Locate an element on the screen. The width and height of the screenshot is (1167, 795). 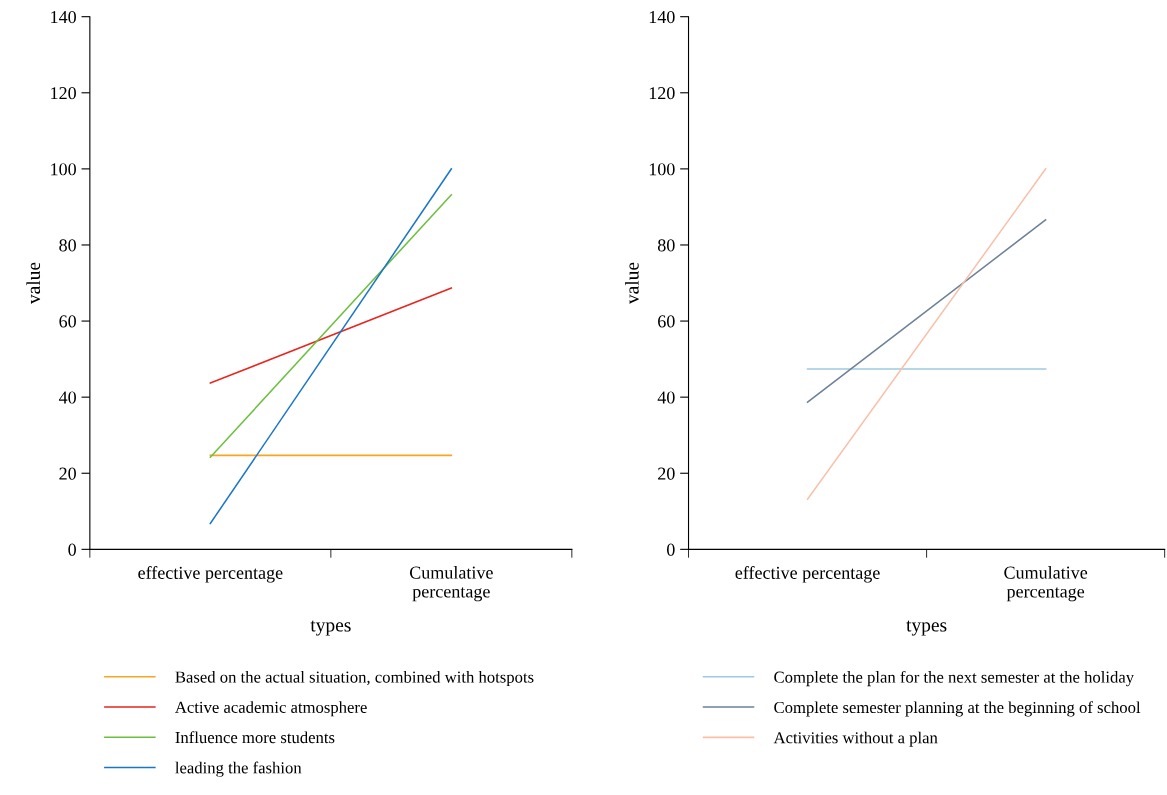
legend-label: Active academic atmosphere is located at coordinates (271, 709).